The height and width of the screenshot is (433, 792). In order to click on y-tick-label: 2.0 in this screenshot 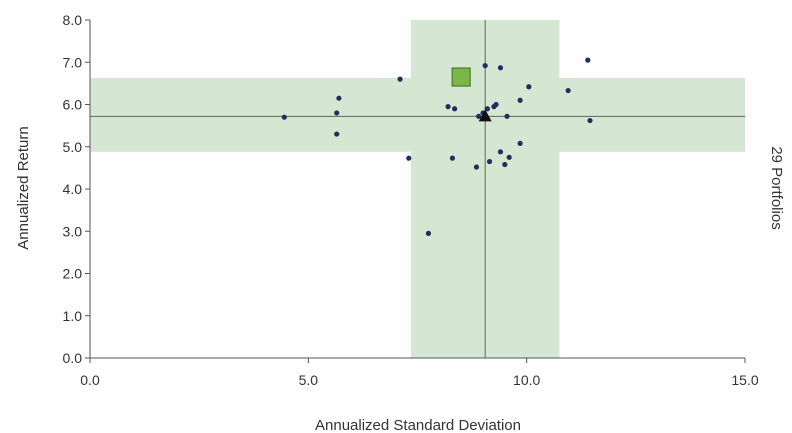, I will do `click(73, 274)`.